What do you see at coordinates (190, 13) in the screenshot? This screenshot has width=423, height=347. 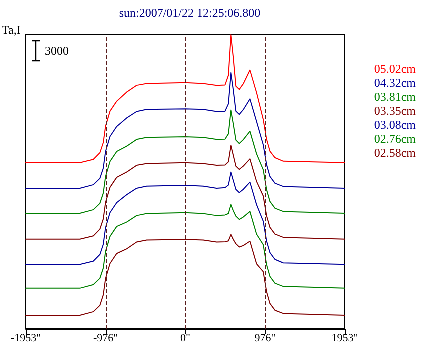 I see `chart-title: sun:2007/01/22 12:25:06.800` at bounding box center [190, 13].